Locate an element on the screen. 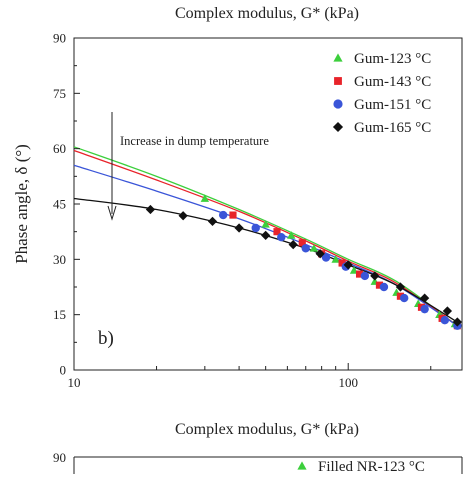  y-axis-ticks: 0 15 30 45 60 75 90 is located at coordinates (66, 204).